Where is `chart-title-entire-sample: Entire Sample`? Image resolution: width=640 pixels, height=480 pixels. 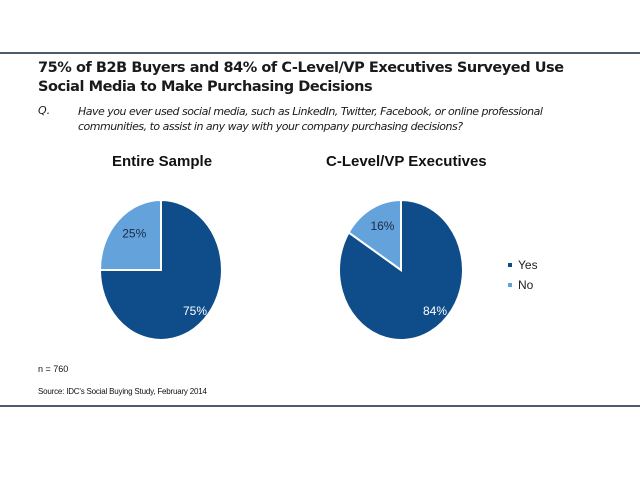 chart-title-entire-sample: Entire Sample is located at coordinates (162, 161).